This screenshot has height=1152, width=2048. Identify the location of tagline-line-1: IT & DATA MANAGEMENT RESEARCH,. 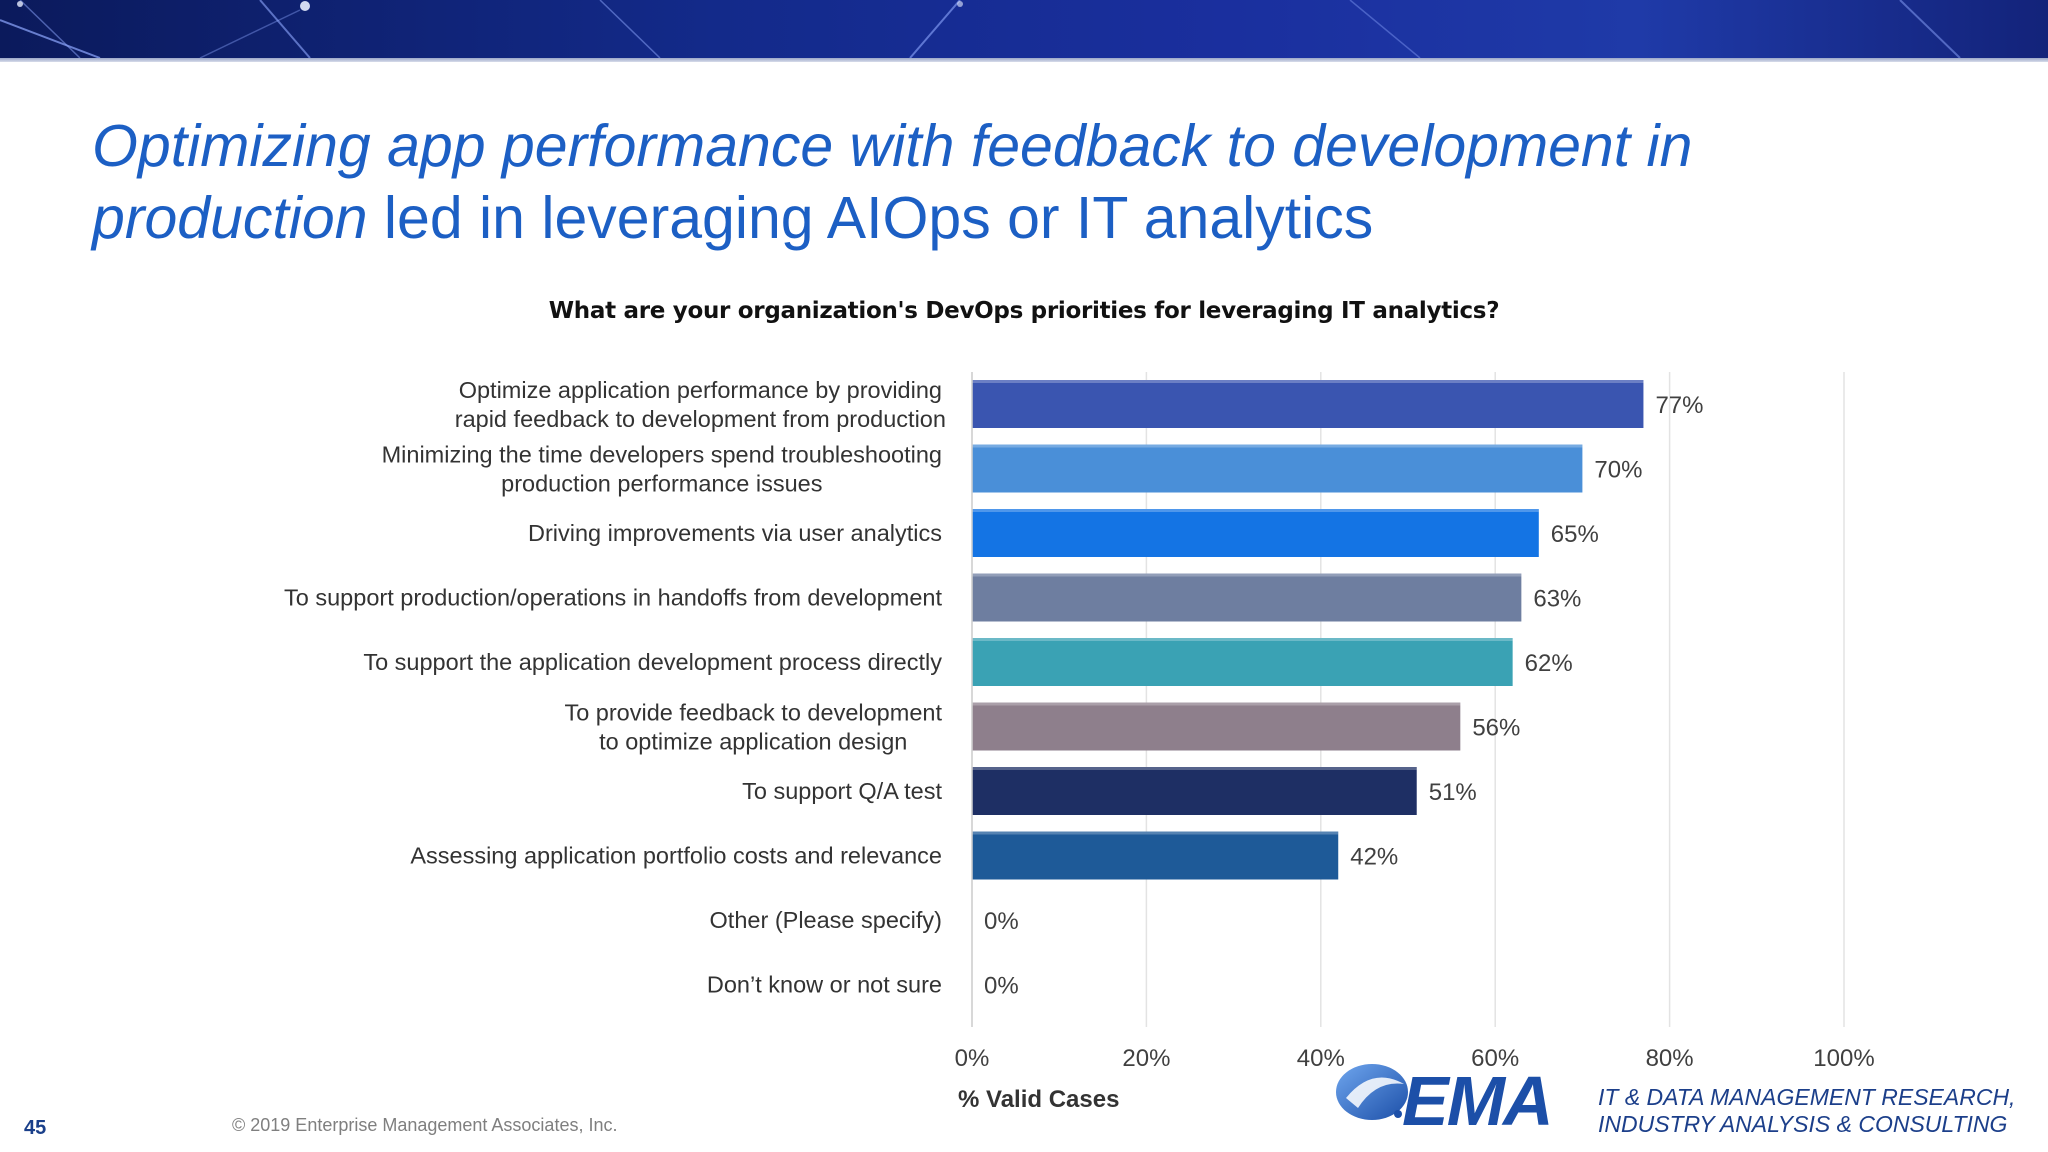
(1807, 1097).